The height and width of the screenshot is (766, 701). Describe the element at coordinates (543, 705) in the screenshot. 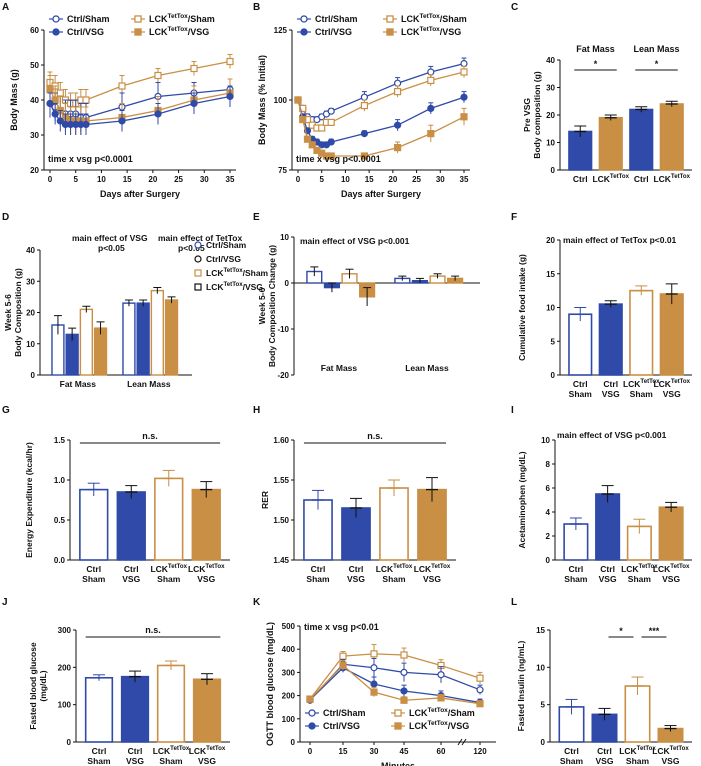

I see `y-tick-label: 5` at that location.